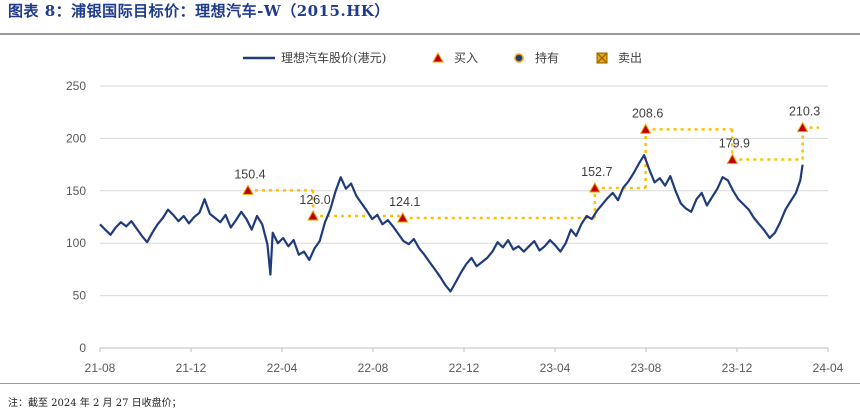  Describe the element at coordinates (80, 296) in the screenshot. I see `y-tick-label: 50` at that location.